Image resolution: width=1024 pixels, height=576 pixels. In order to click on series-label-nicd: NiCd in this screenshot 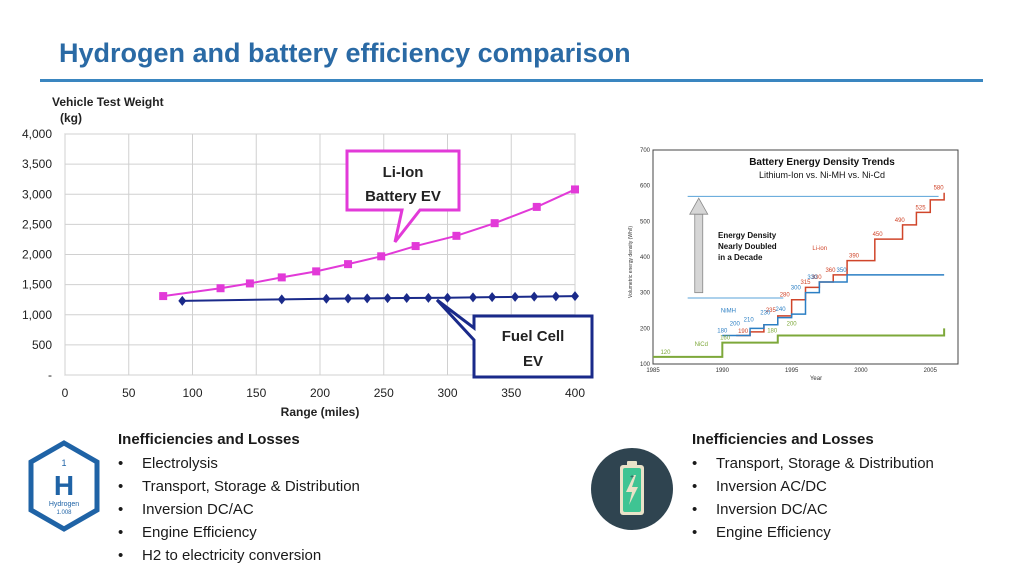, I will do `click(701, 345)`.